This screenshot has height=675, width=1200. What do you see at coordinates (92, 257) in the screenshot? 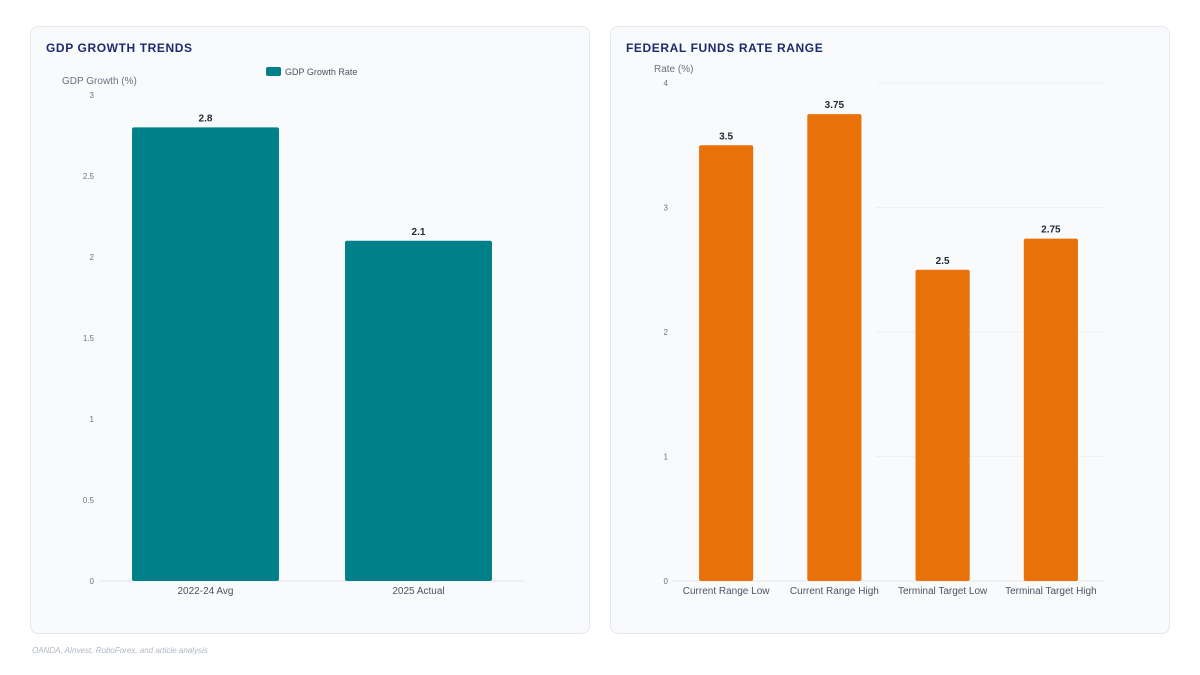
I see `gdp-y-tick-label: 2` at bounding box center [92, 257].